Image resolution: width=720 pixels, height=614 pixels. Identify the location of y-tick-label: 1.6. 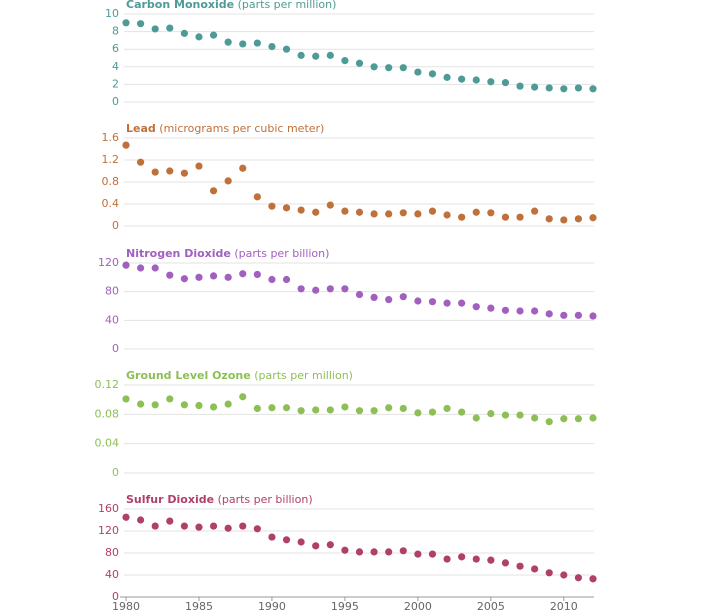
(111, 137).